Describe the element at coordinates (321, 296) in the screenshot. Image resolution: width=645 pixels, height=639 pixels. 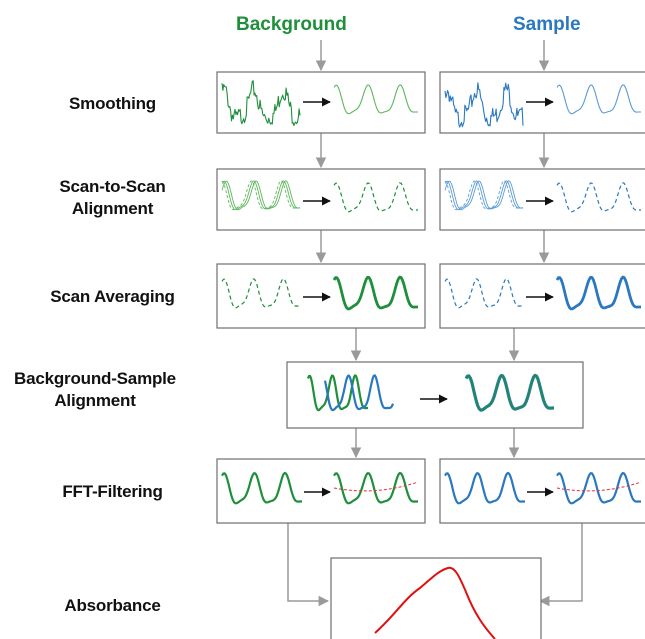
I see `averaging-background-box` at that location.